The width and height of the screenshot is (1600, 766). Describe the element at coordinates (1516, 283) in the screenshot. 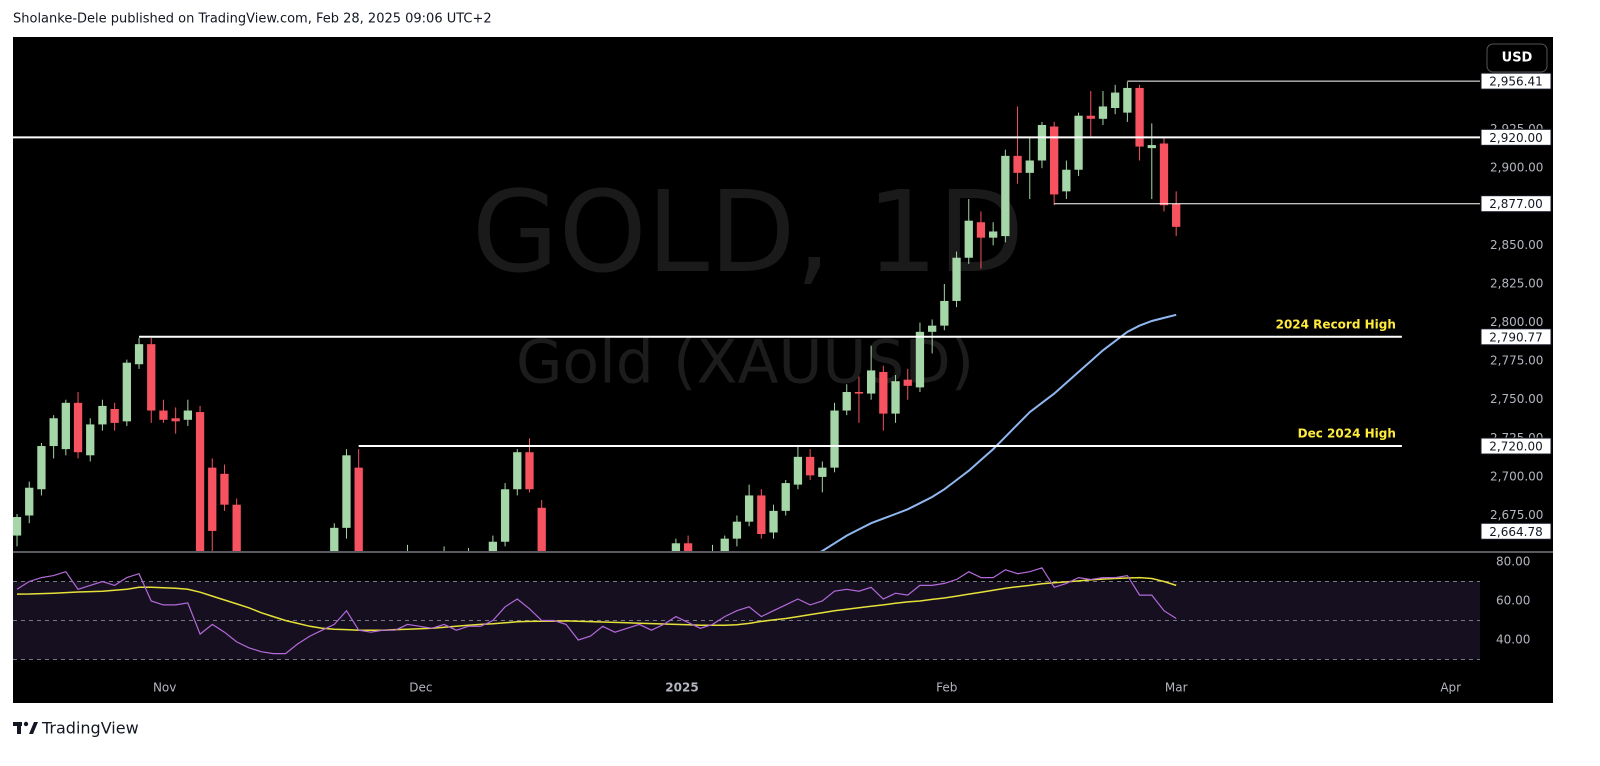

I see `y-tick-label: 2,825.00` at that location.